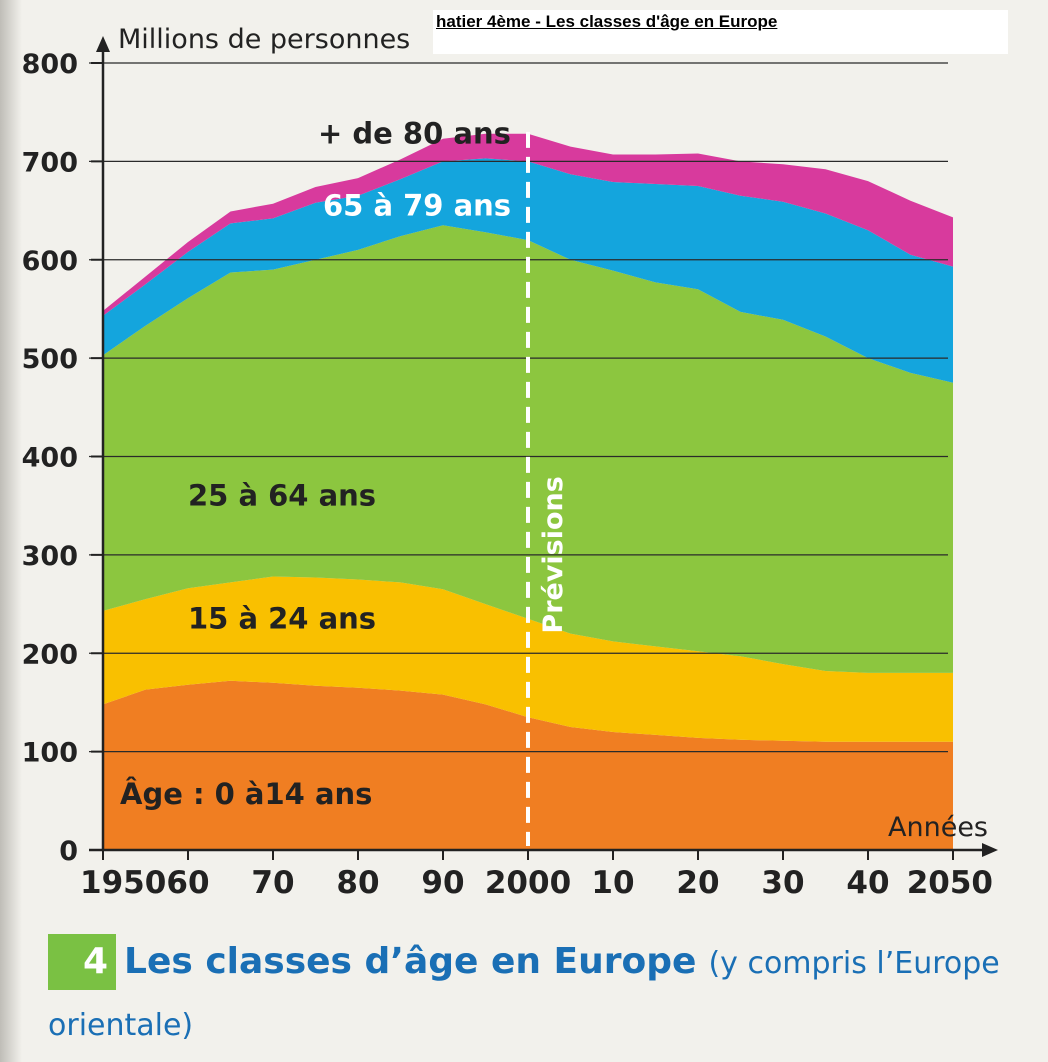  Describe the element at coordinates (264, 39) in the screenshot. I see `y-axis-title: Millions de personnes` at that location.